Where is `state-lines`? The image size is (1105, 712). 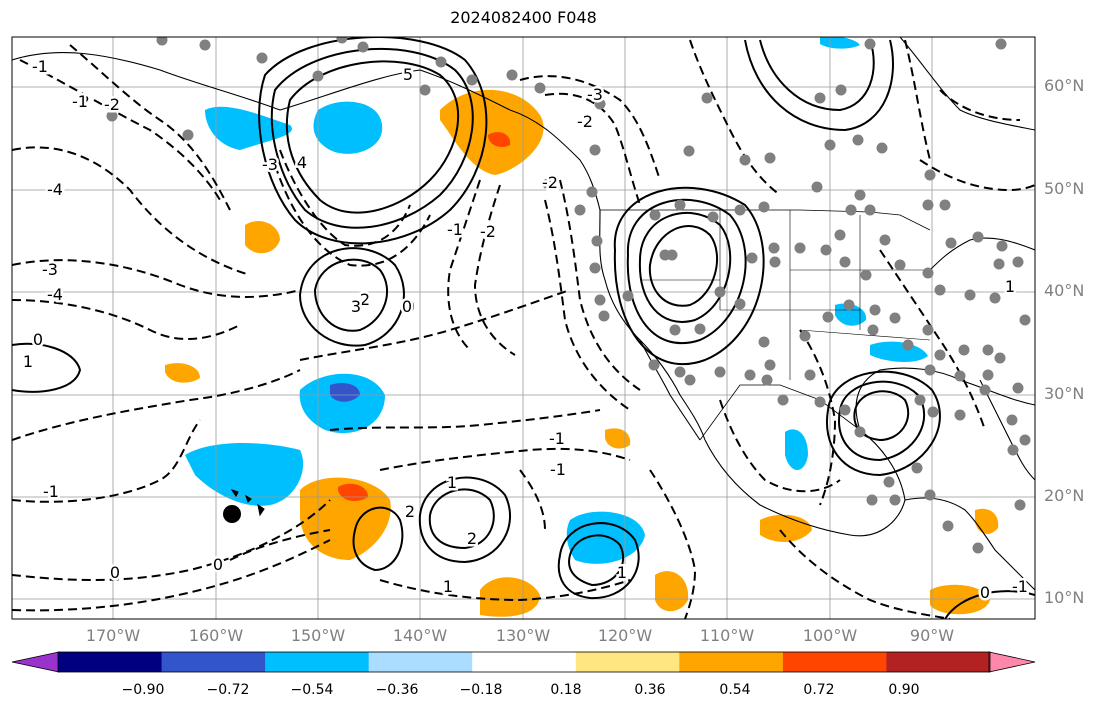
state-lines is located at coordinates (785, 295).